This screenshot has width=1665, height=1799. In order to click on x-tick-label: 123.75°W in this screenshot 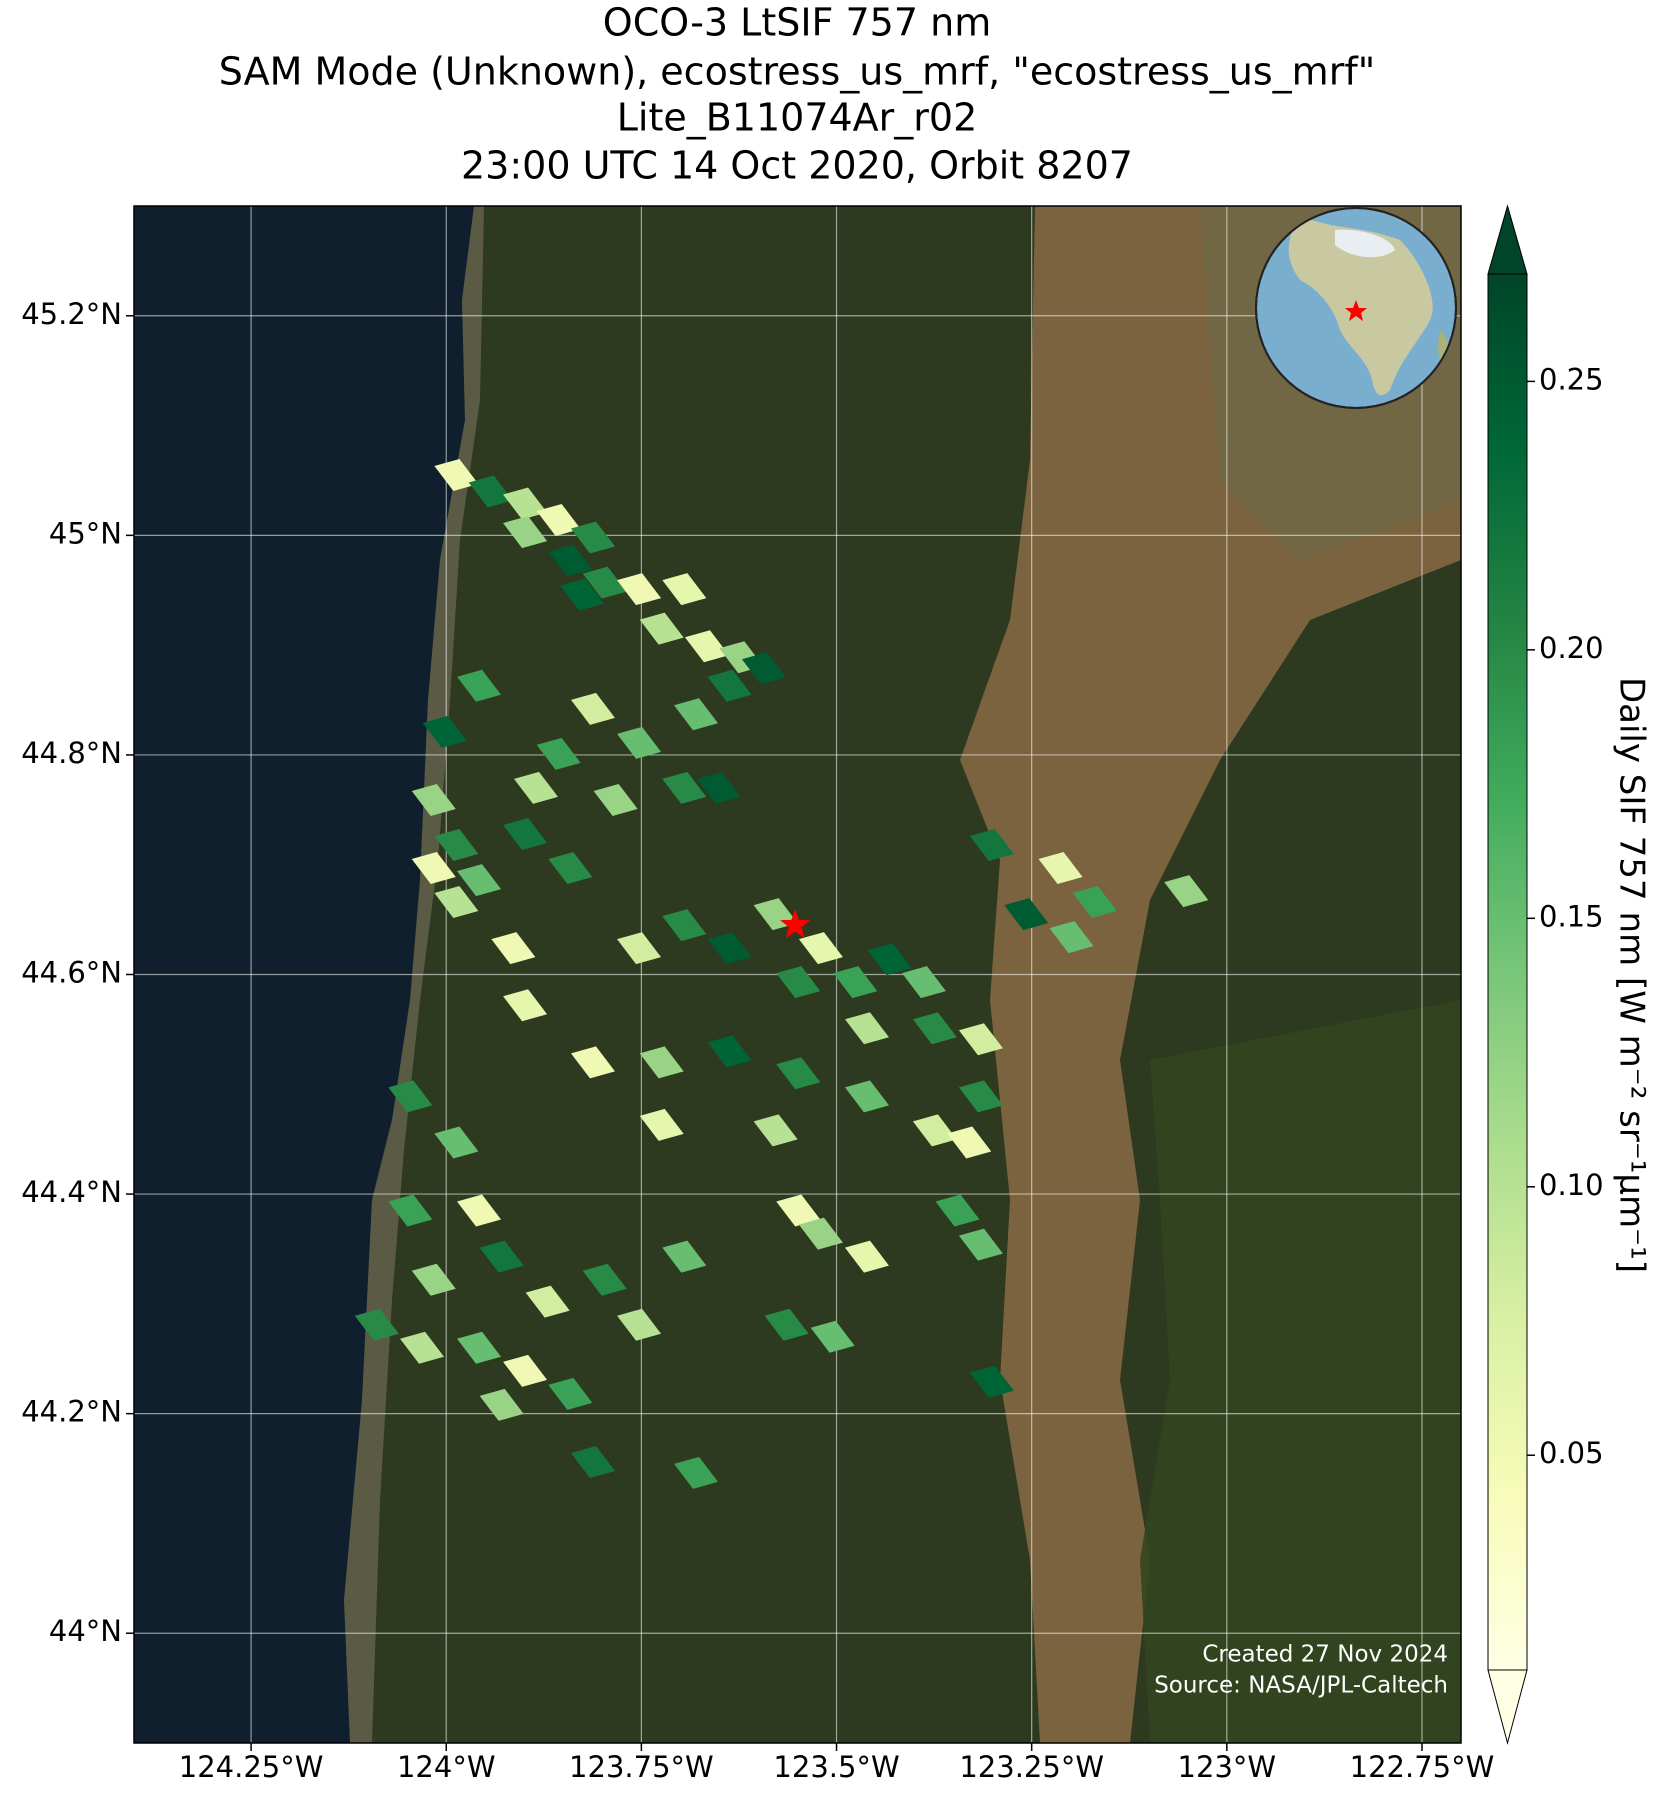, I will do `click(641, 1767)`.